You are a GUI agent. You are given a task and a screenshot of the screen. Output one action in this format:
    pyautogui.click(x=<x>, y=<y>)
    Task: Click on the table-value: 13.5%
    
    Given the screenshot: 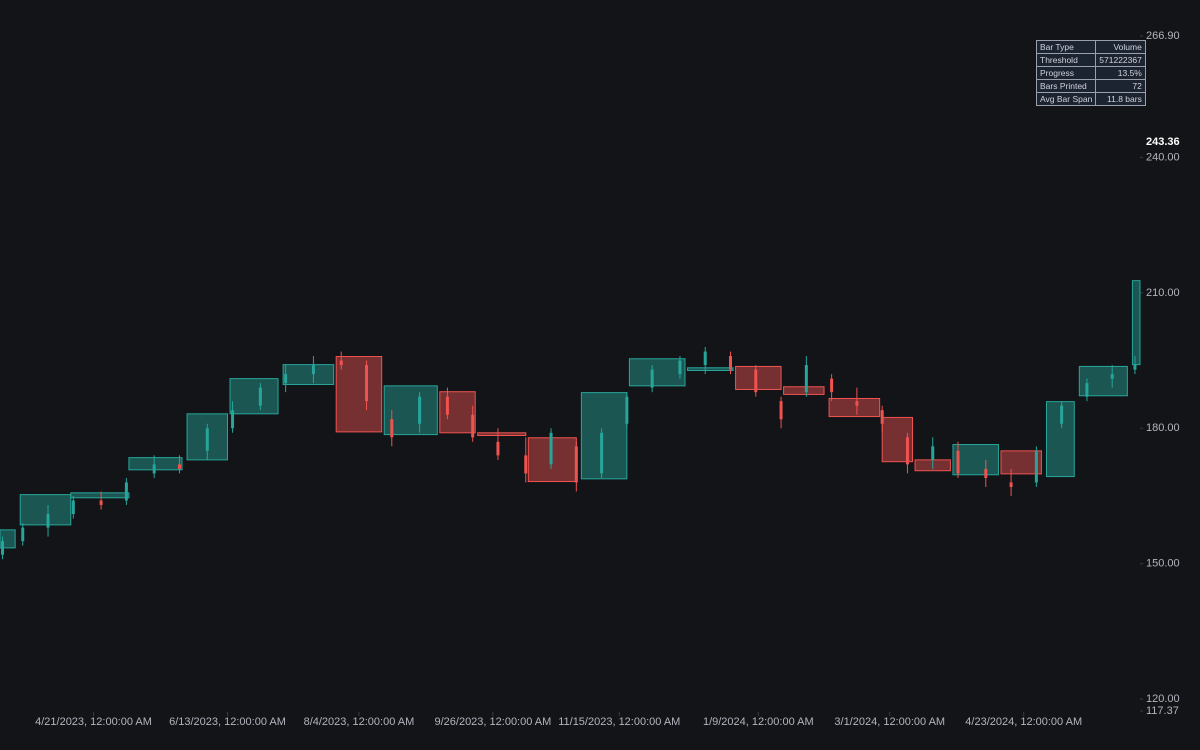 What is the action you would take?
    pyautogui.click(x=1120, y=73)
    